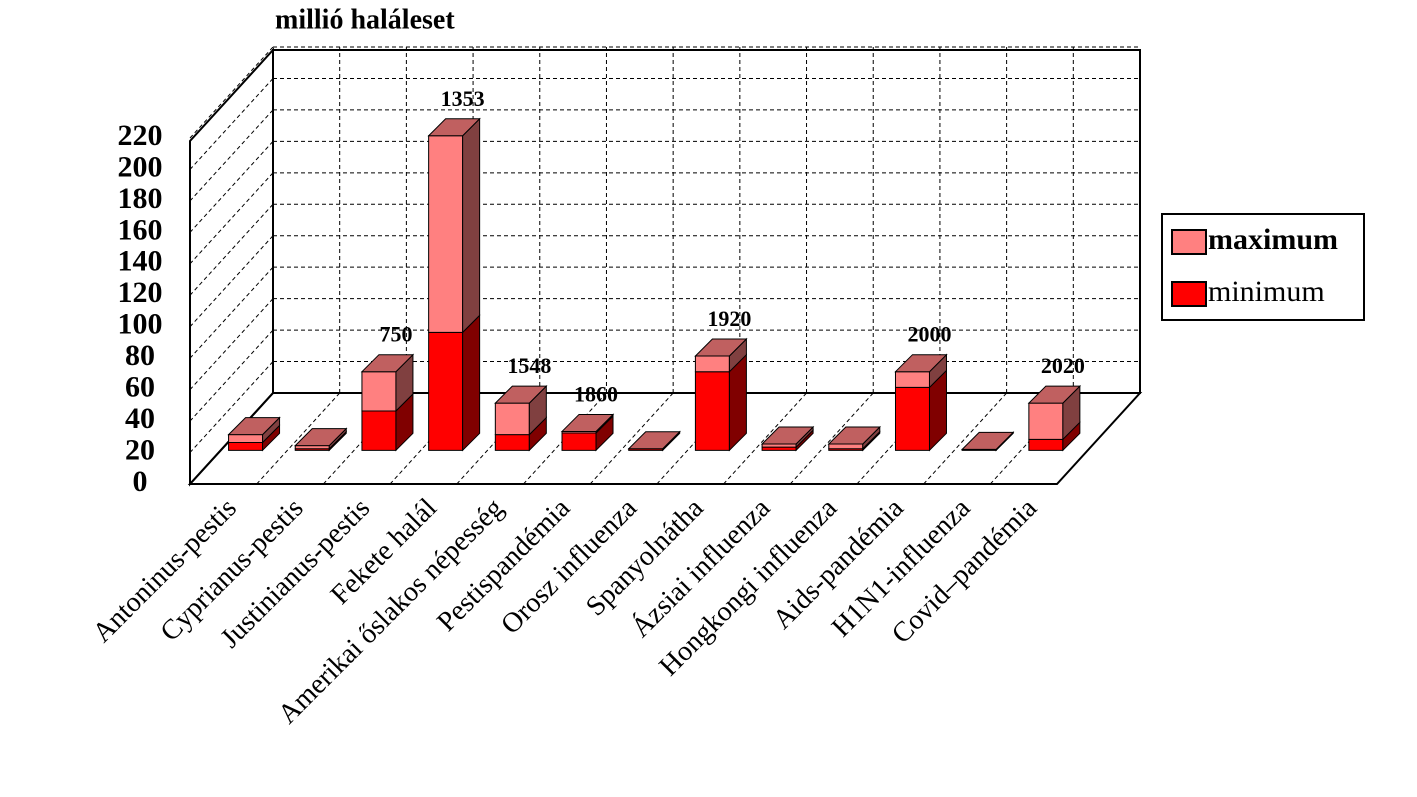 Image resolution: width=1417 pixels, height=797 pixels. I want to click on year-label: 1860, so click(596, 394).